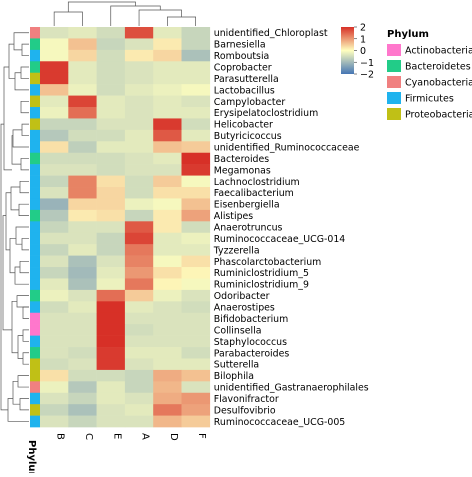 This screenshot has height=477, width=472. I want to click on row-label: Lachnoclostridium, so click(257, 182).